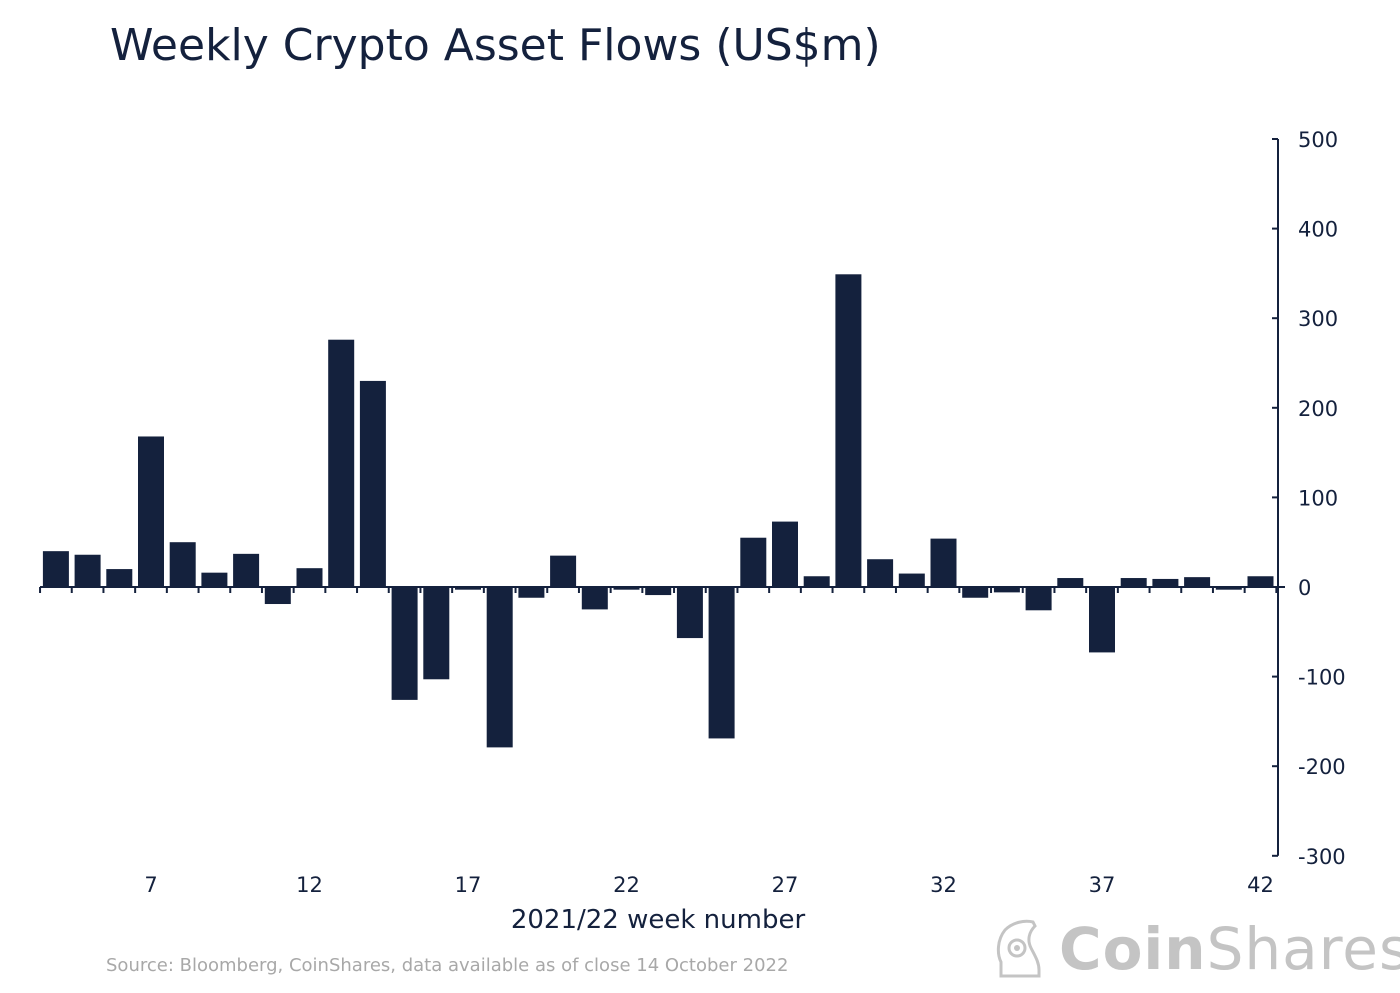  I want to click on y-tick-label: -100, so click(1322, 678).